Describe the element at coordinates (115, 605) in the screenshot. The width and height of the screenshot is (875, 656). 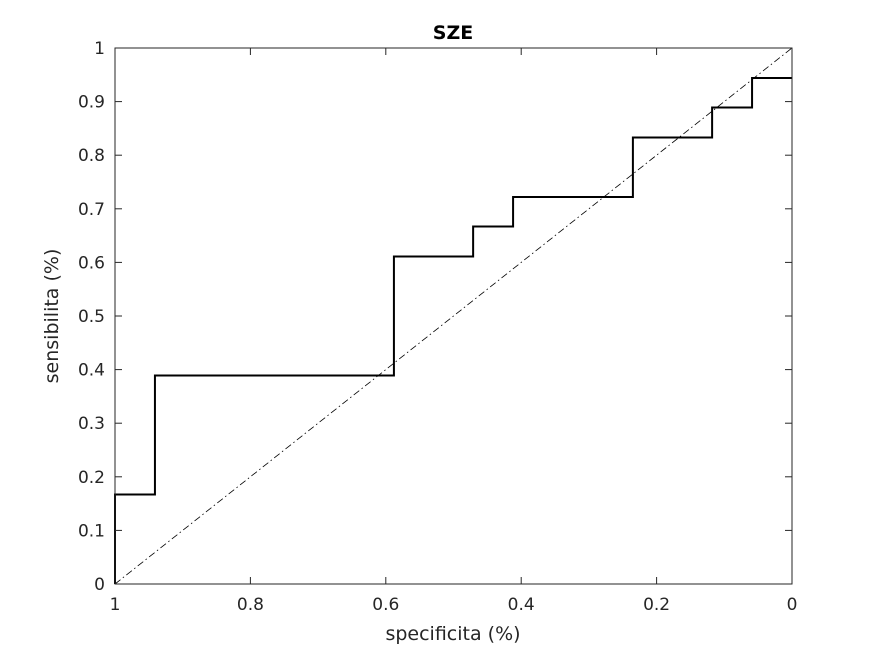
I see `x-tick-label: 1` at that location.